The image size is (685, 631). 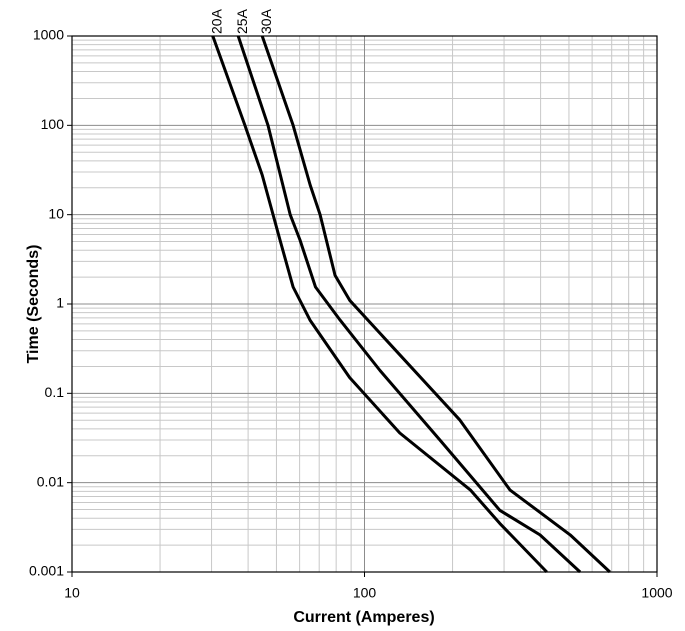 What do you see at coordinates (48, 35) in the screenshot?
I see `y-tick-label: 1000` at bounding box center [48, 35].